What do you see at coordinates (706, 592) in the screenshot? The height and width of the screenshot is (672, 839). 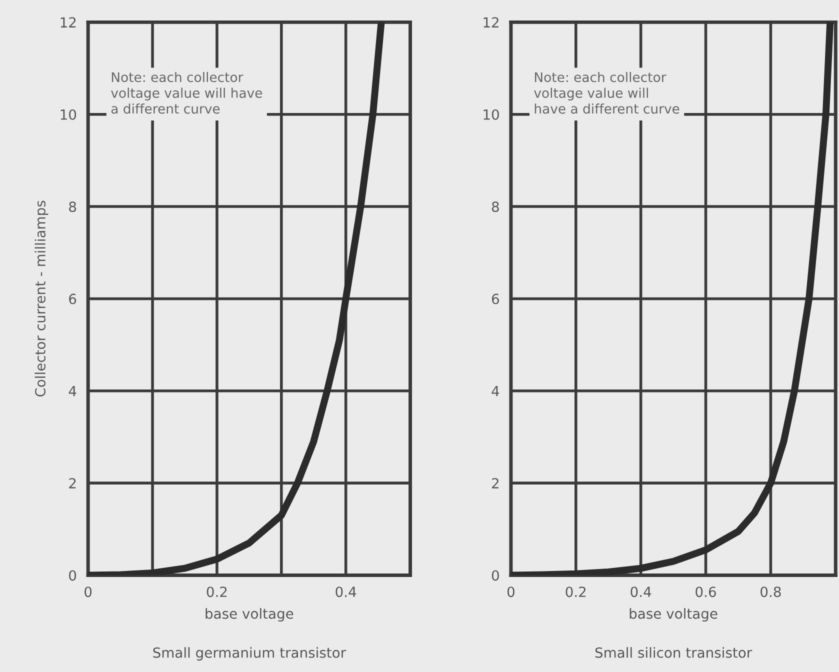 I see `x-tick-label: 0.6` at bounding box center [706, 592].